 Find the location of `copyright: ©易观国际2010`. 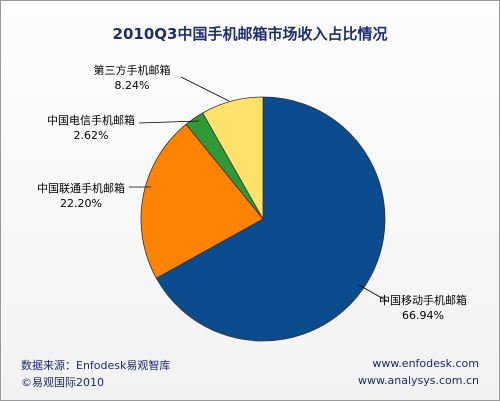

copyright: ©易观国际2010 is located at coordinates (62, 382).